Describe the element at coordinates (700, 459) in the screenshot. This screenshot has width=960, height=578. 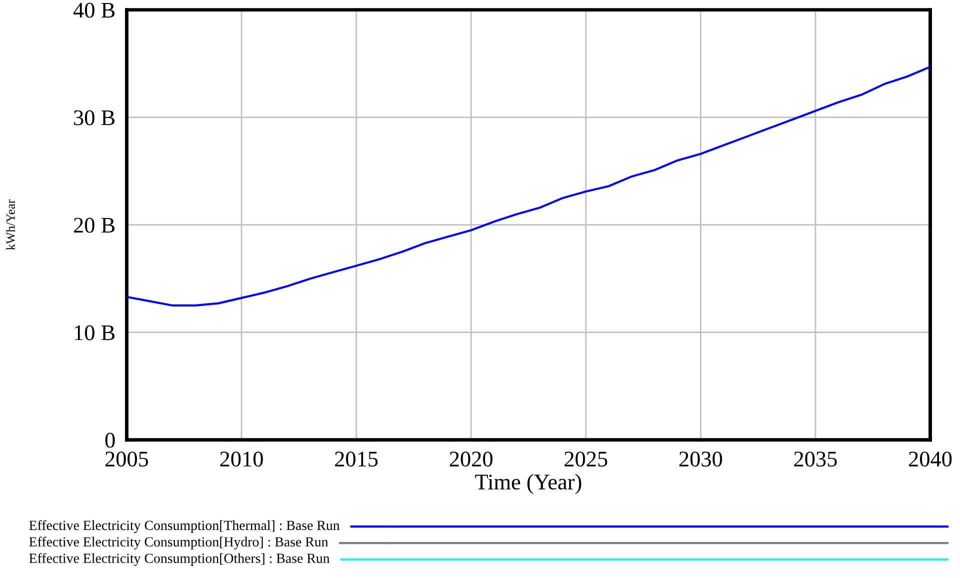
I see `x-tick-label: 2030` at that location.